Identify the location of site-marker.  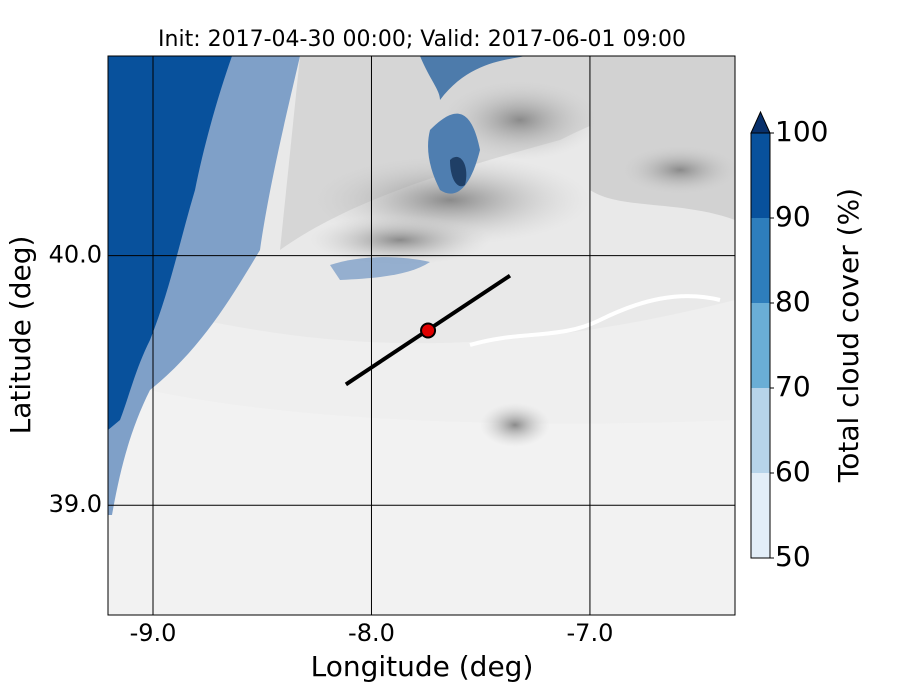
(428, 330).